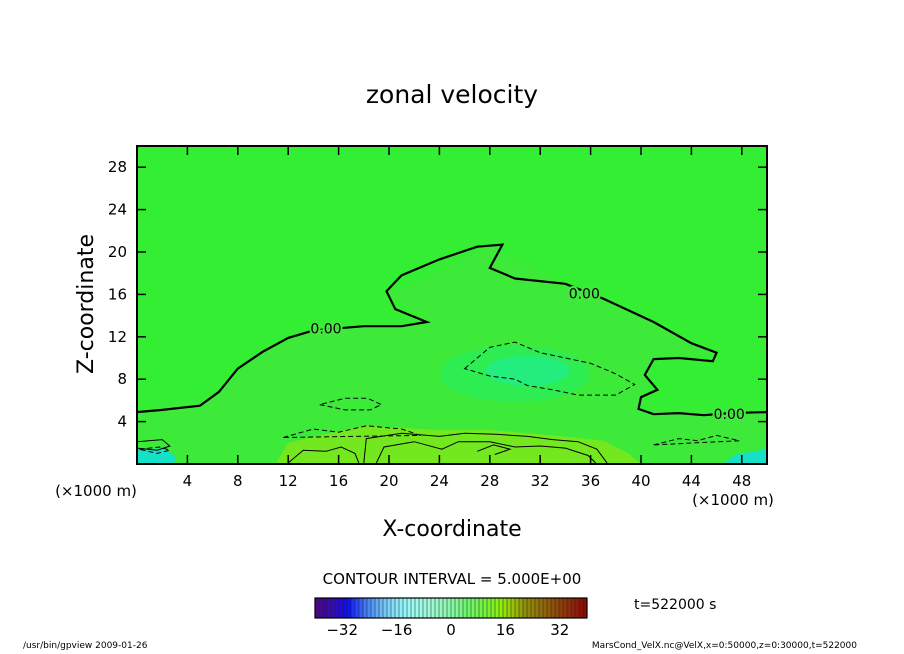  Describe the element at coordinates (117, 337) in the screenshot. I see `y-tick-label: 12` at that location.